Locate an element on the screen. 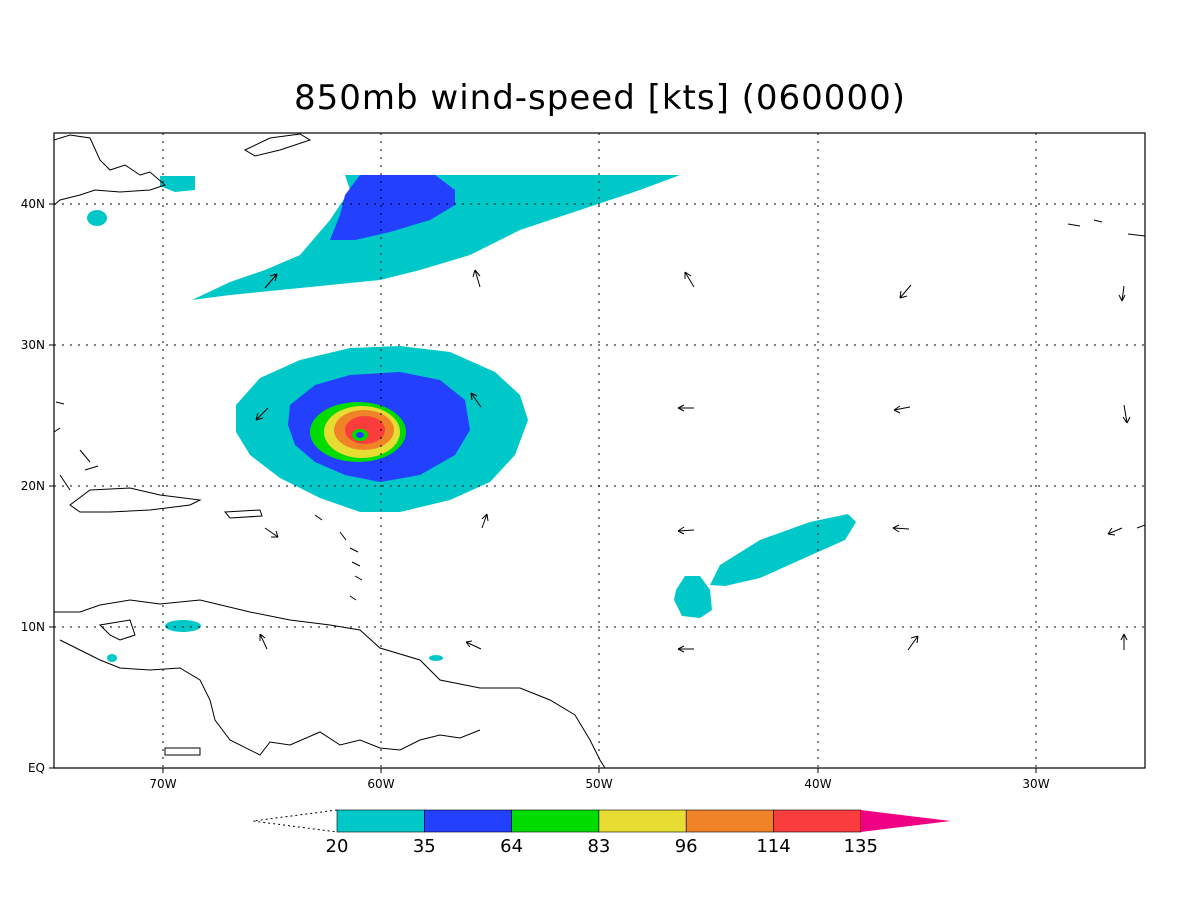  wind-patch-east-20kt is located at coordinates (783, 550).